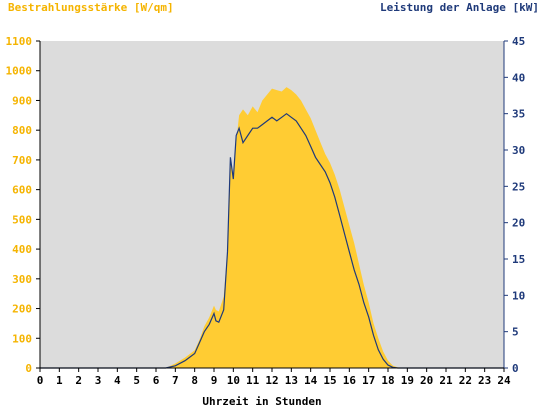  I want to click on x-tick-label: 19, so click(407, 380).